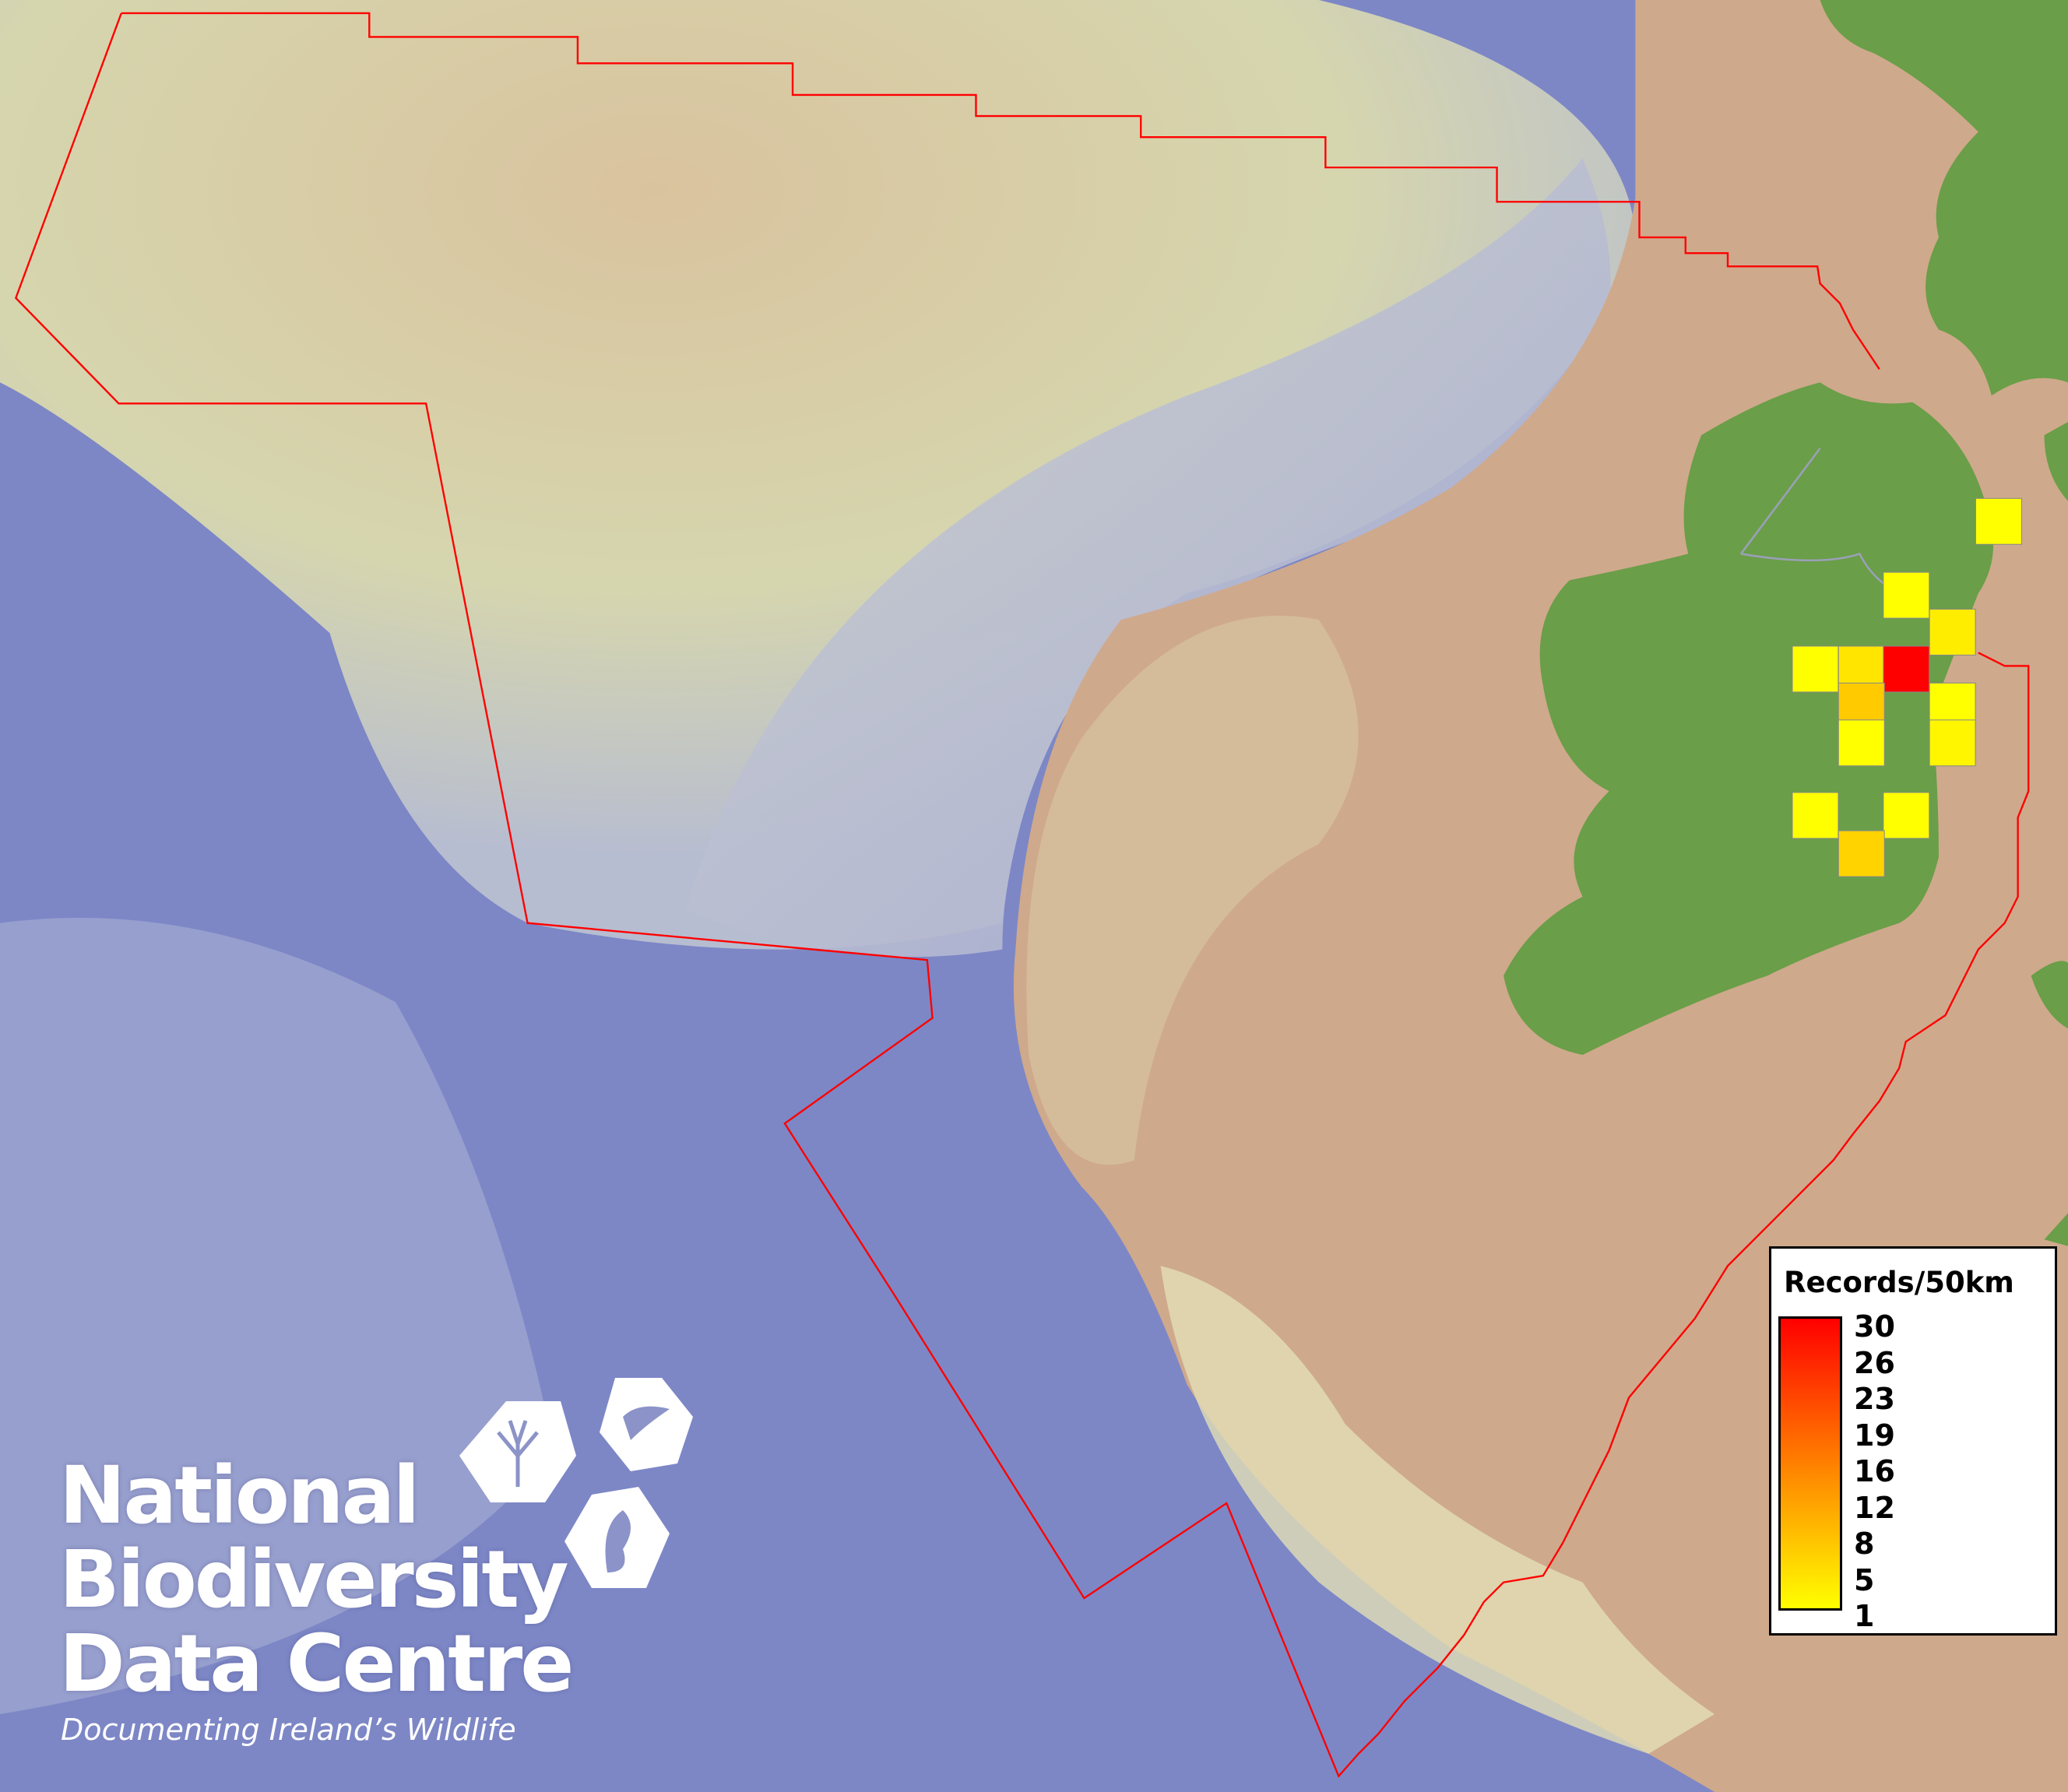  I want to click on legend-color-bar, so click(1810, 1463).